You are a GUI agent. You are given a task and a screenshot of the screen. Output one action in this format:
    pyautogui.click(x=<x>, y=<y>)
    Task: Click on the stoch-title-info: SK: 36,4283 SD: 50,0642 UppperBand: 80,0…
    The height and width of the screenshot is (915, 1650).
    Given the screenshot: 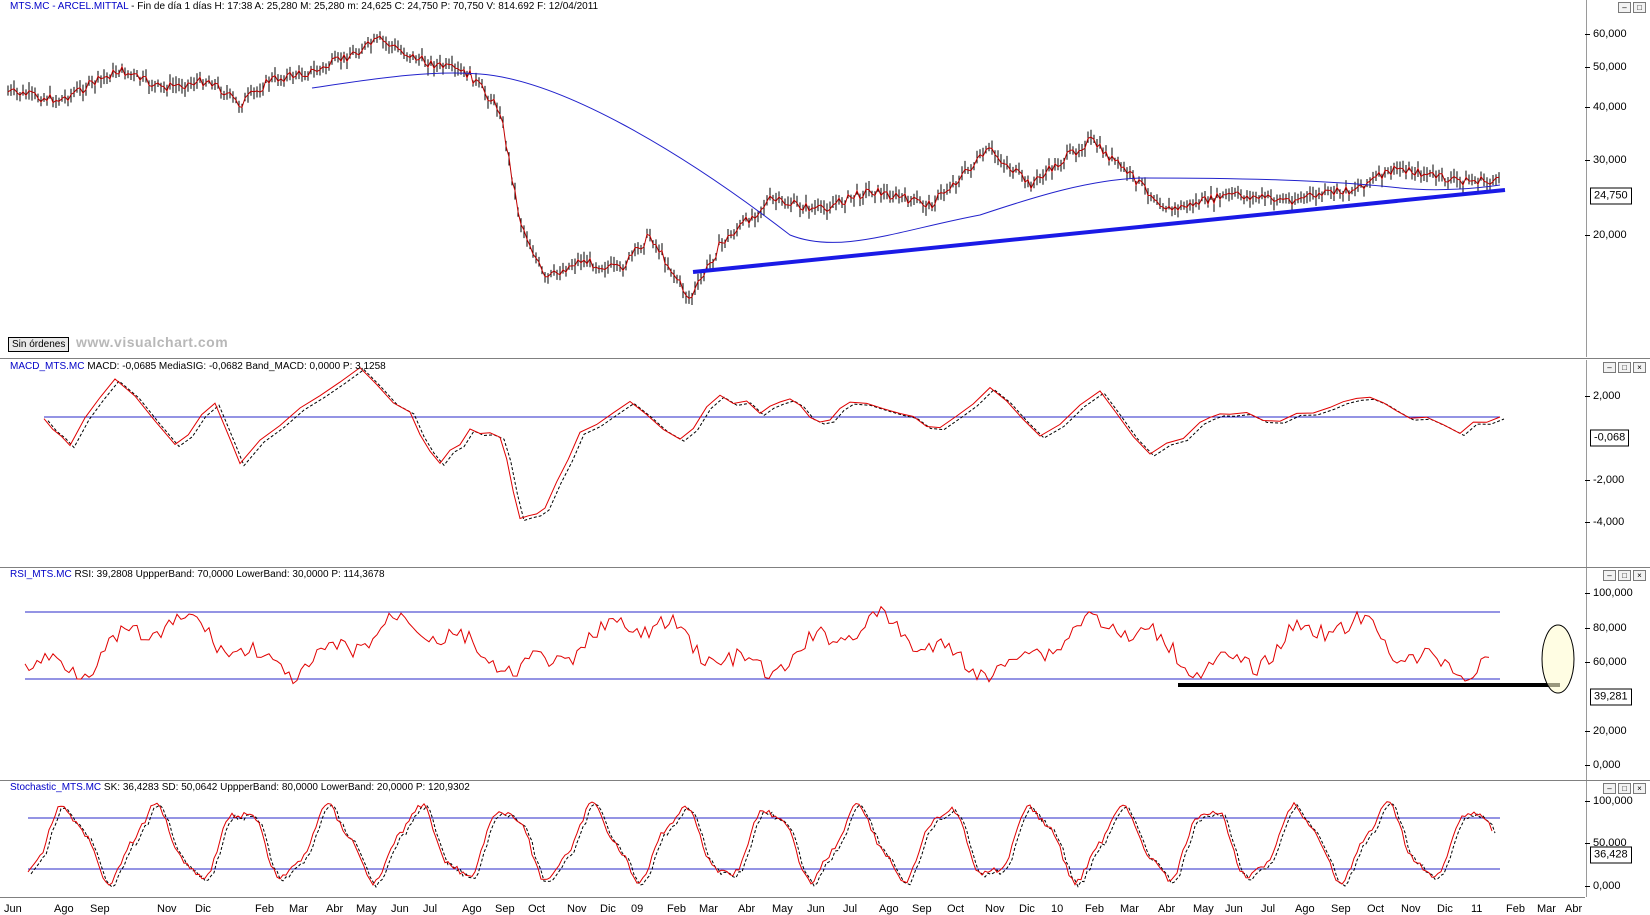 What is the action you would take?
    pyautogui.click(x=286, y=787)
    